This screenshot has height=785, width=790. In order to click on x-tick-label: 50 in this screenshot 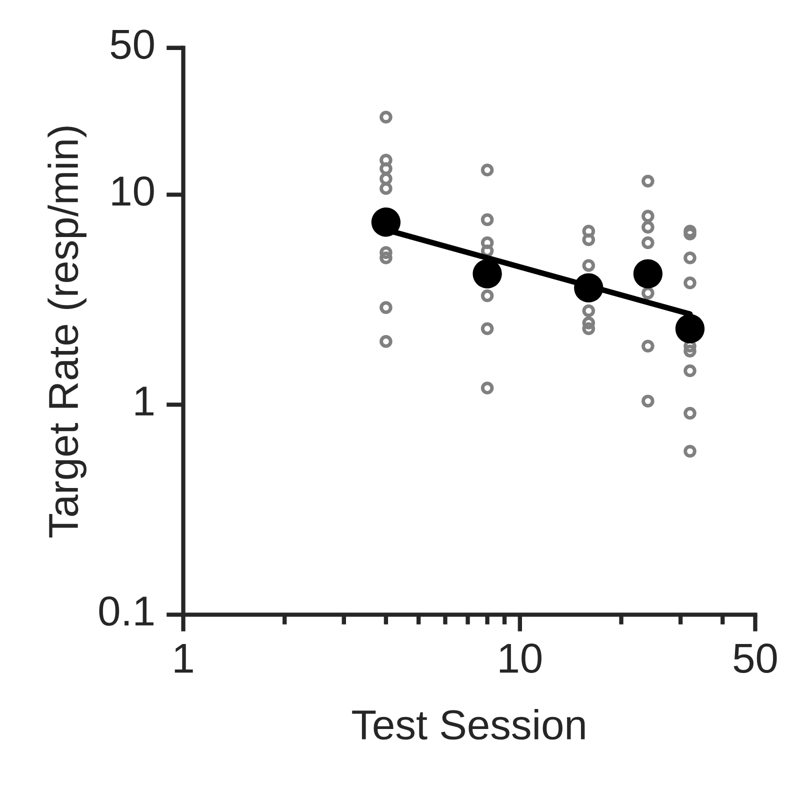, I will do `click(755, 659)`.